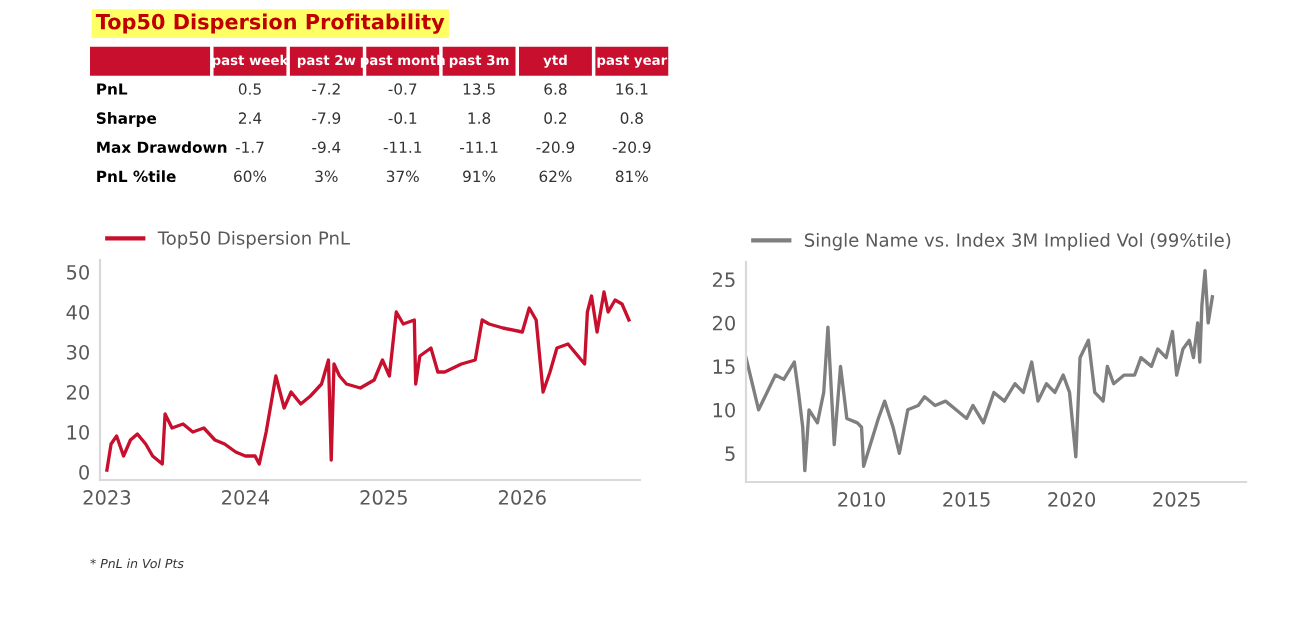 The width and height of the screenshot is (1294, 642). Describe the element at coordinates (77, 312) in the screenshot. I see `y-tick-label: 40` at that location.